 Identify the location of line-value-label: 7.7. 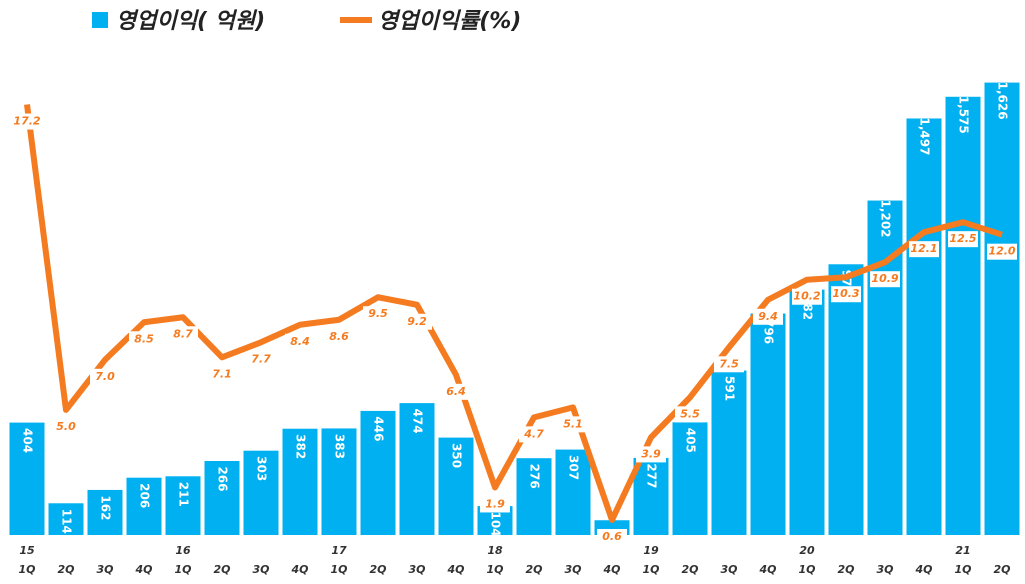
(261, 358).